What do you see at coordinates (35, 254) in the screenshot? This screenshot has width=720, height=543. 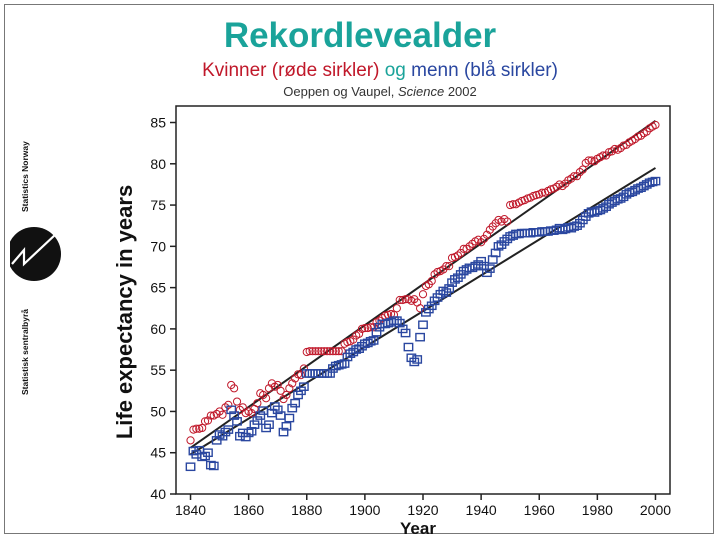 I see `ssb-logo-icon` at bounding box center [35, 254].